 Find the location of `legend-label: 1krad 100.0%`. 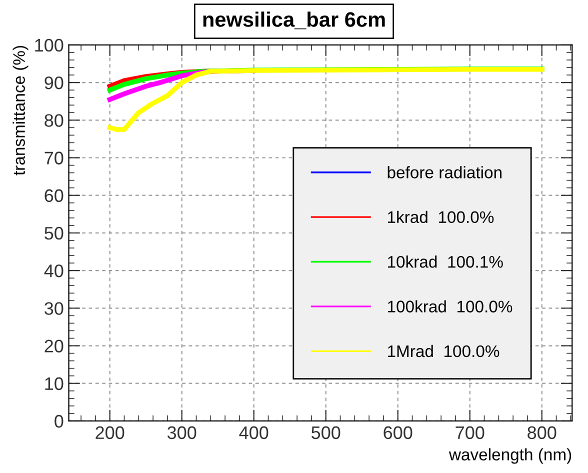

legend-label: 1krad 100.0% is located at coordinates (441, 217).